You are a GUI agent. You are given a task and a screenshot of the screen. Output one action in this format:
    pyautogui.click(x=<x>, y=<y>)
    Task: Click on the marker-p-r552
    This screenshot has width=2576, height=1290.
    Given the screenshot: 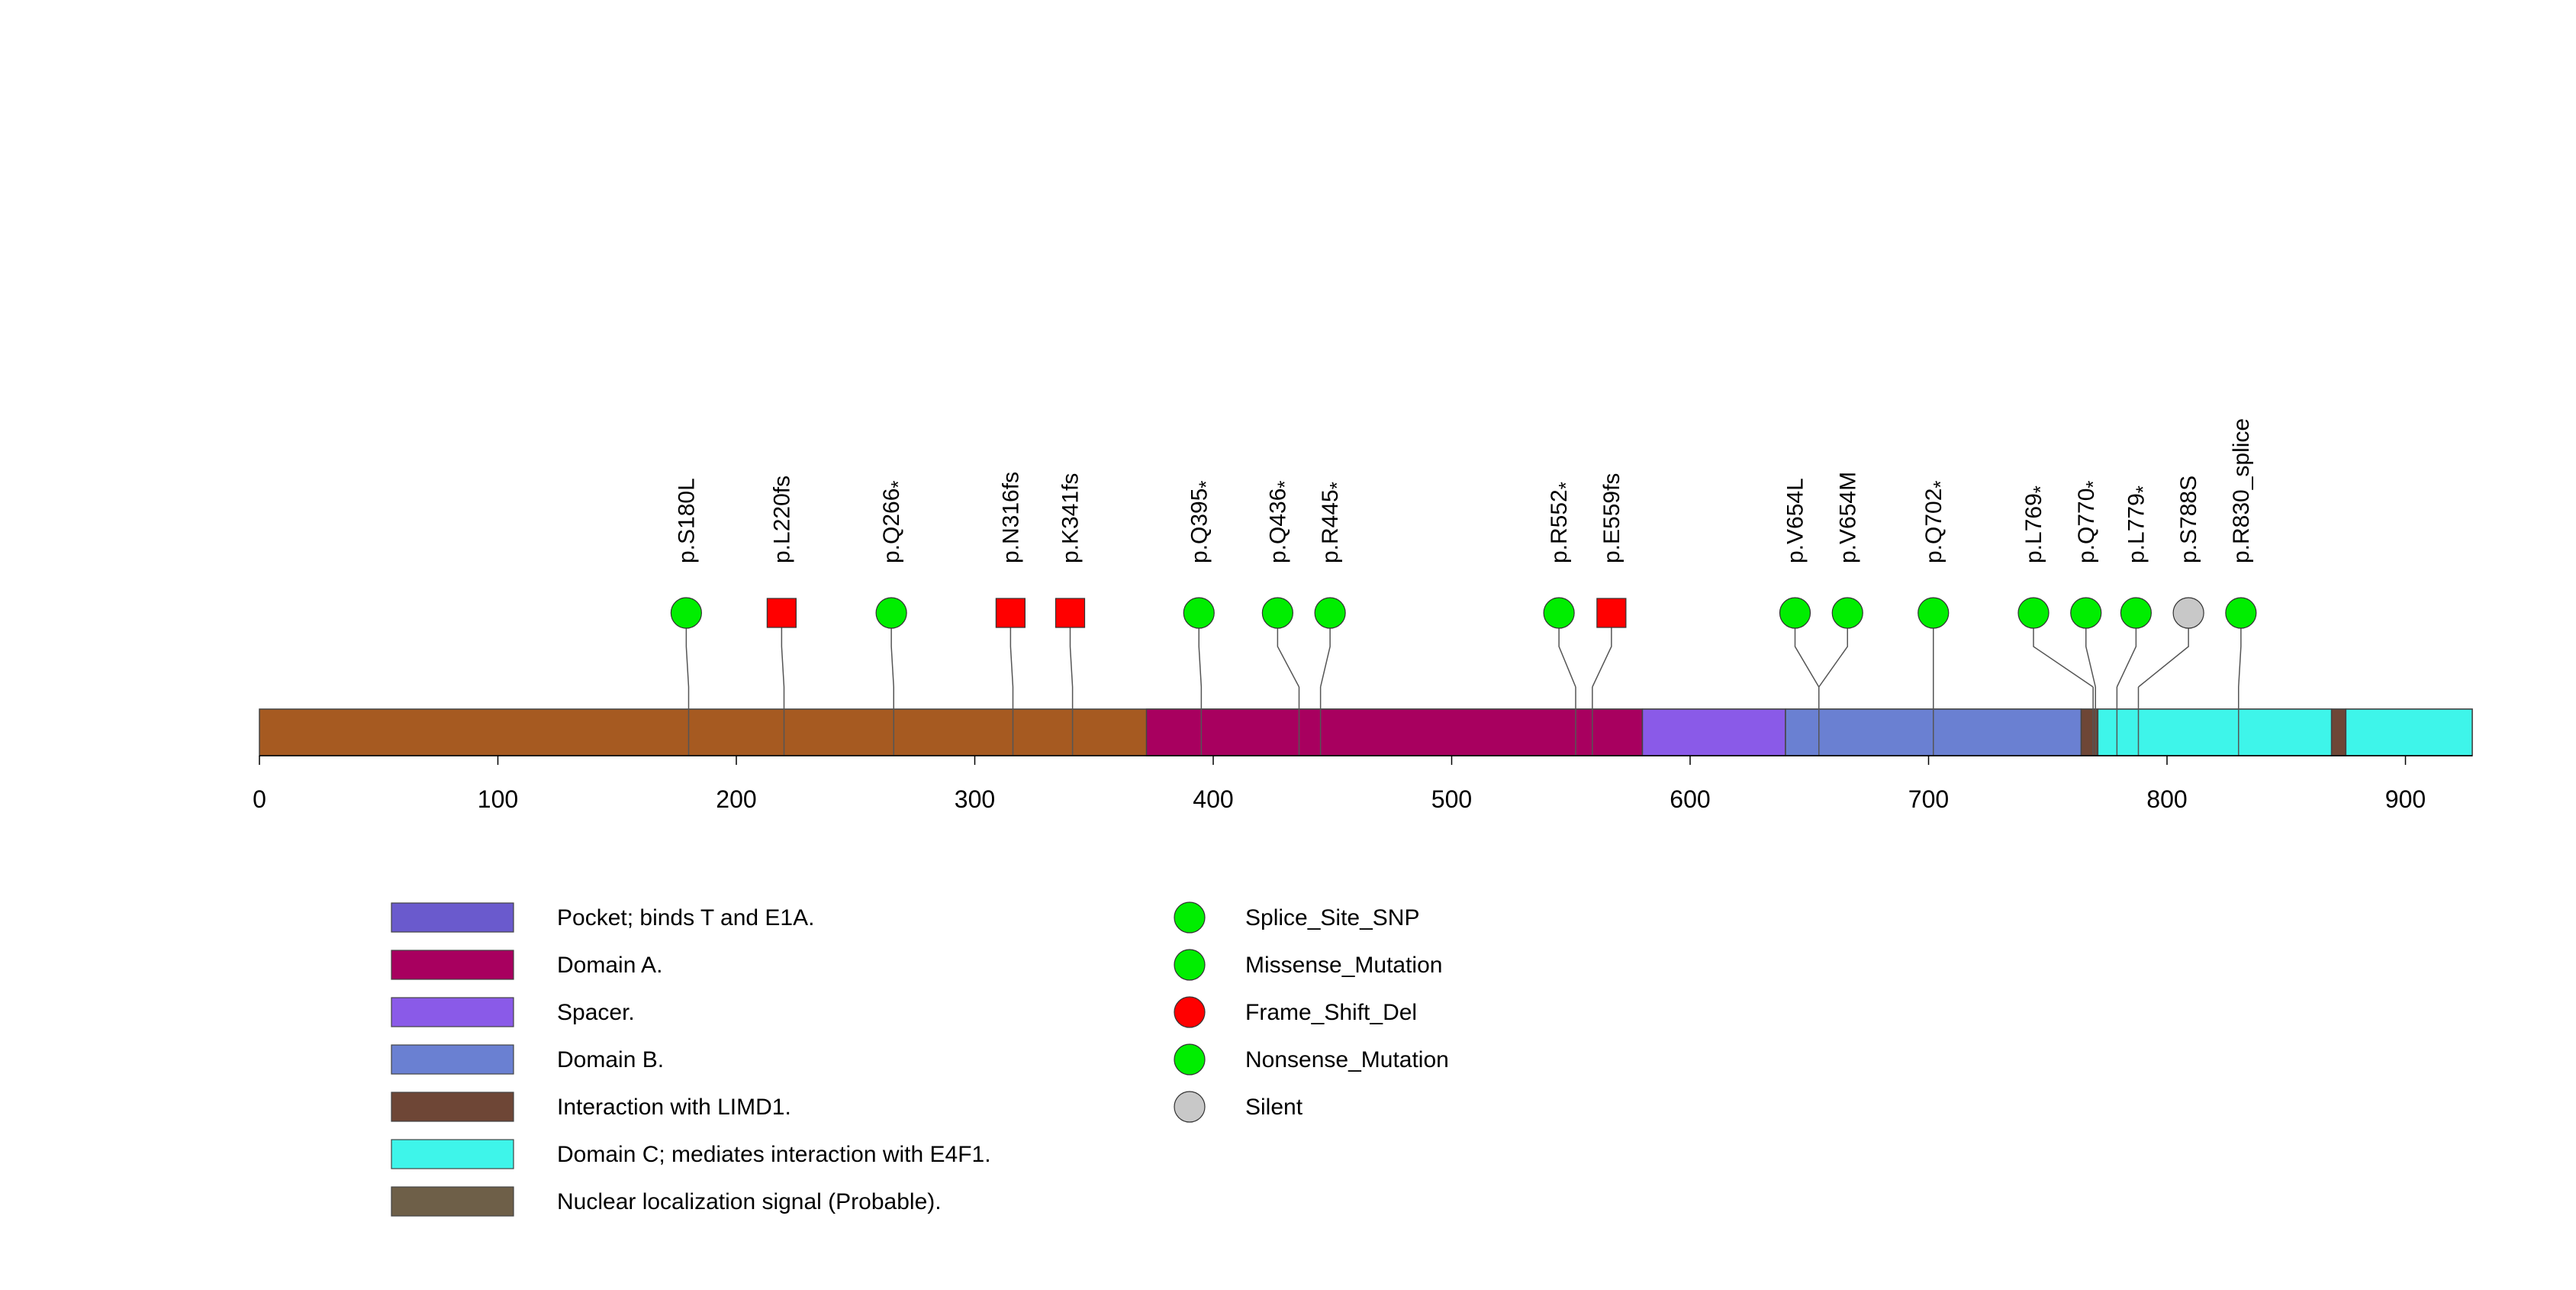 What is the action you would take?
    pyautogui.click(x=1559, y=613)
    